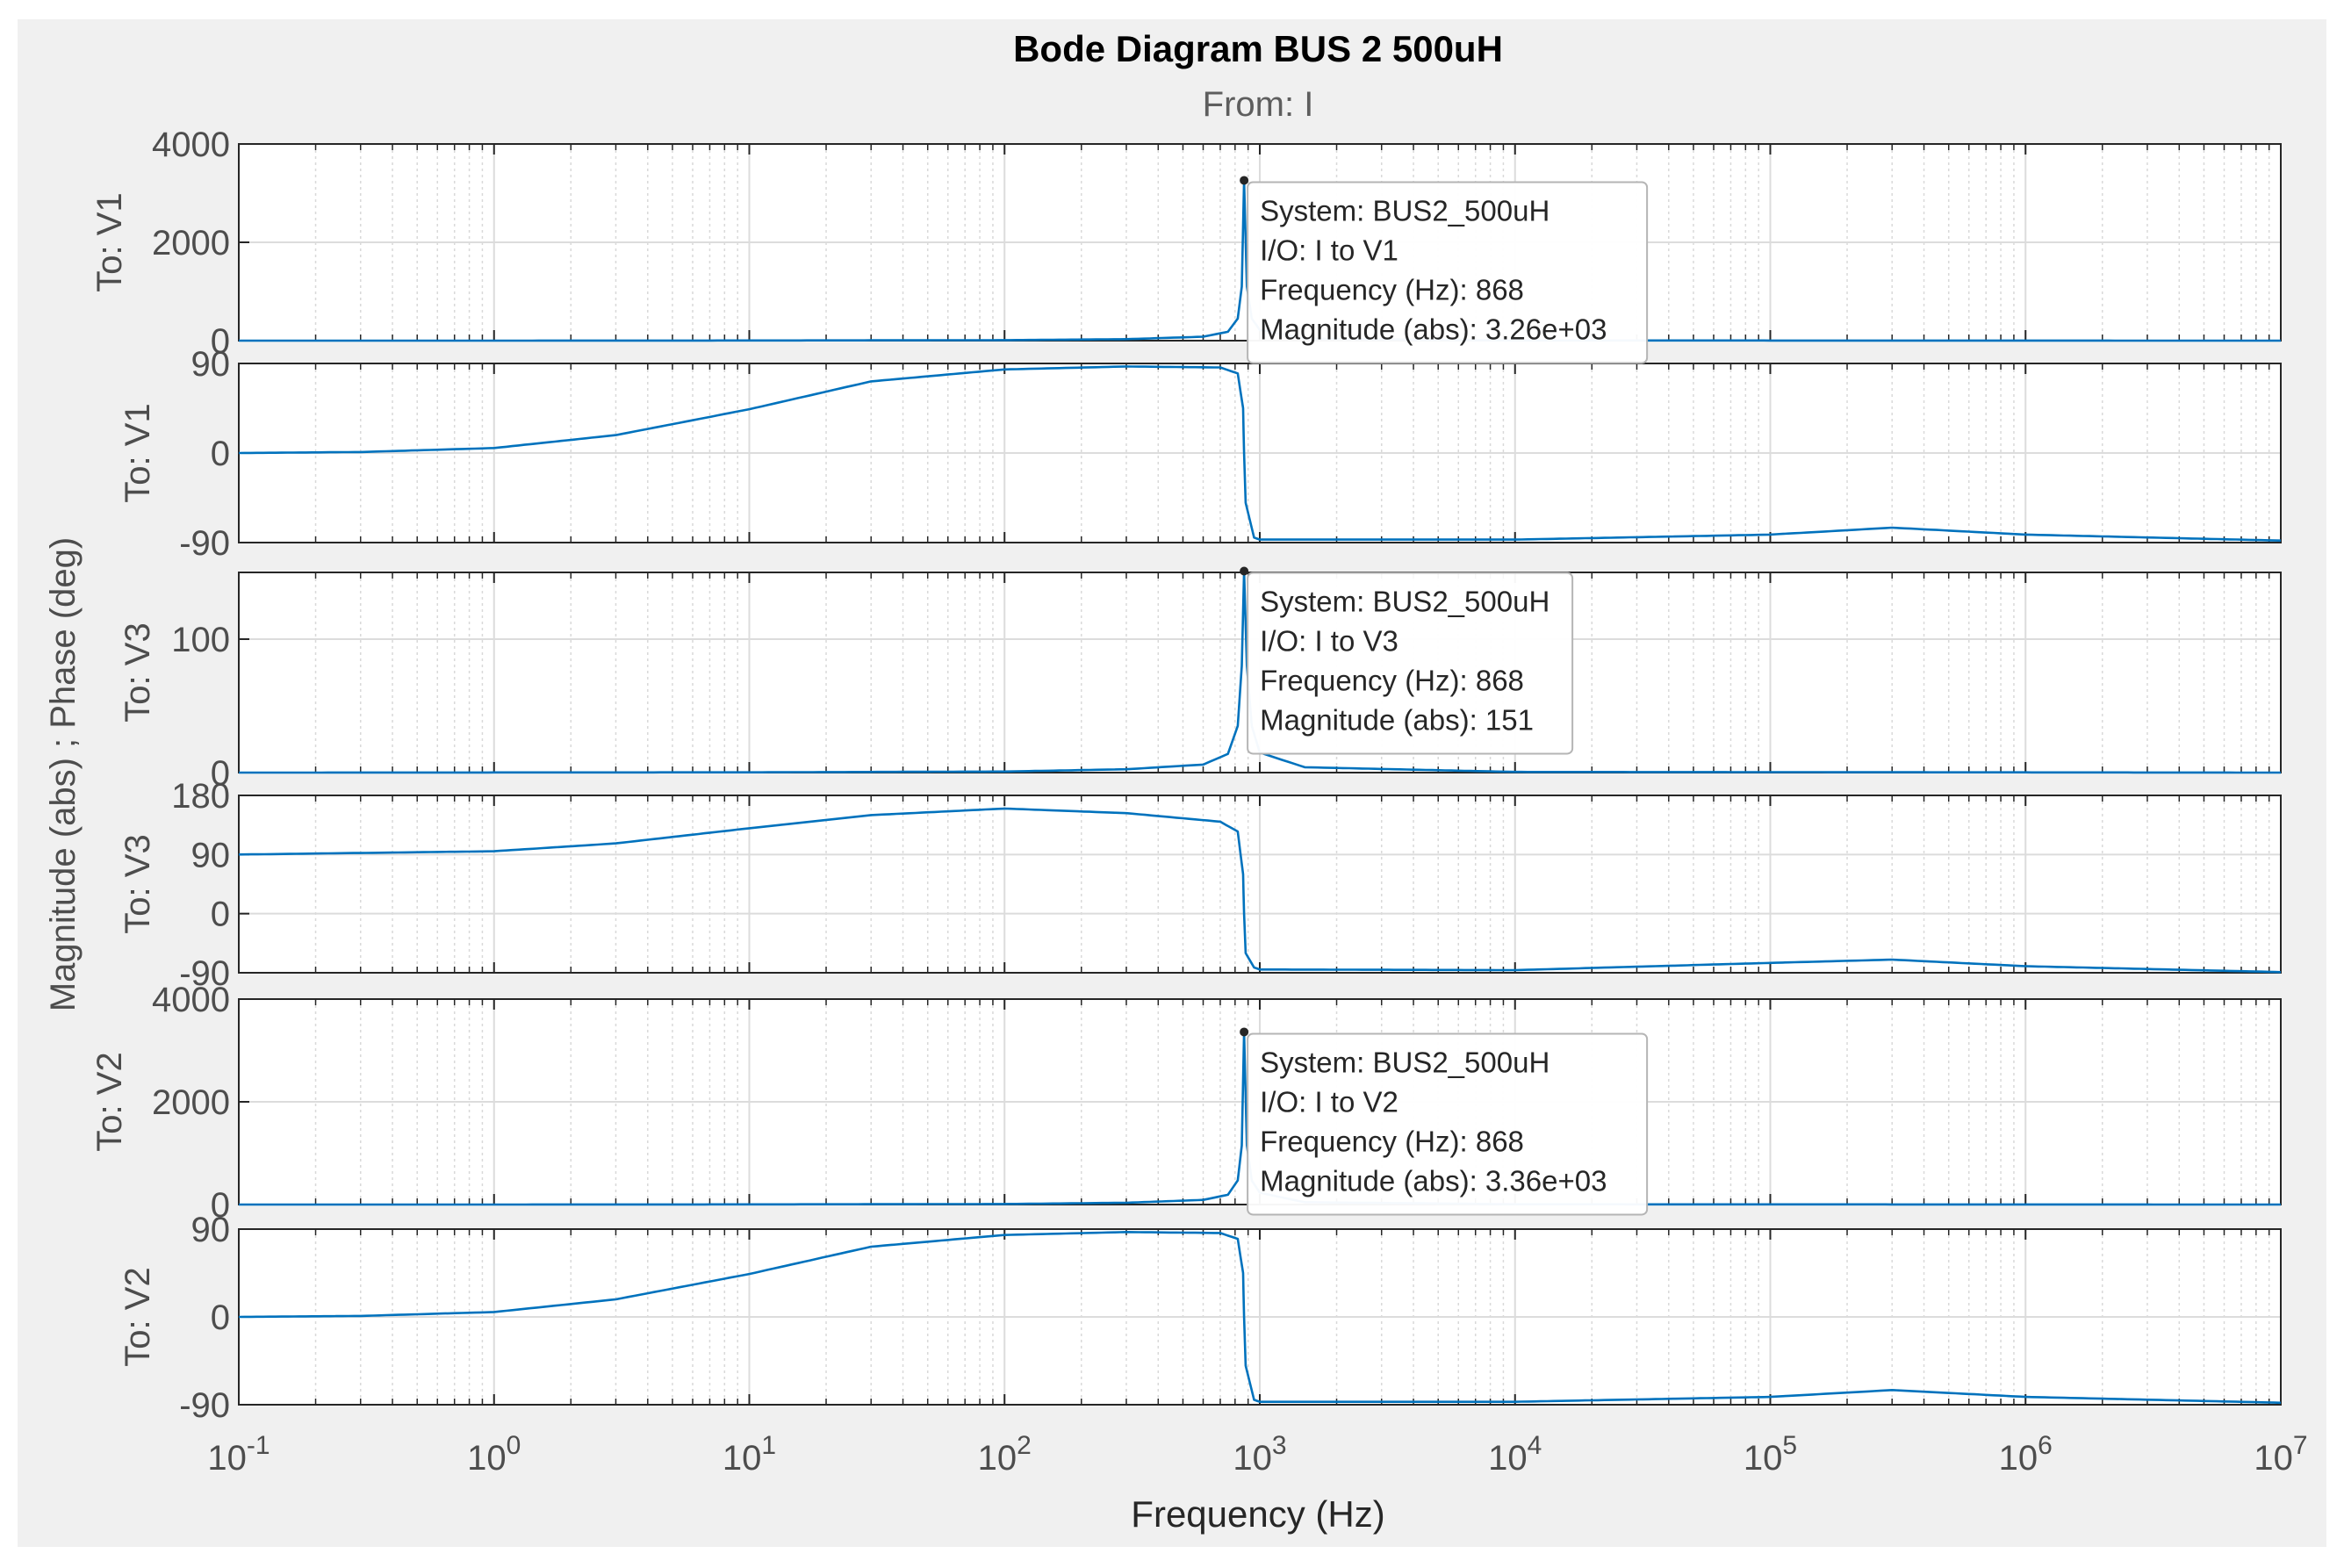 This screenshot has height=1568, width=2344. Describe the element at coordinates (1433, 329) in the screenshot. I see `datatip-line: Magnitude (abs): 3.26e+03` at that location.